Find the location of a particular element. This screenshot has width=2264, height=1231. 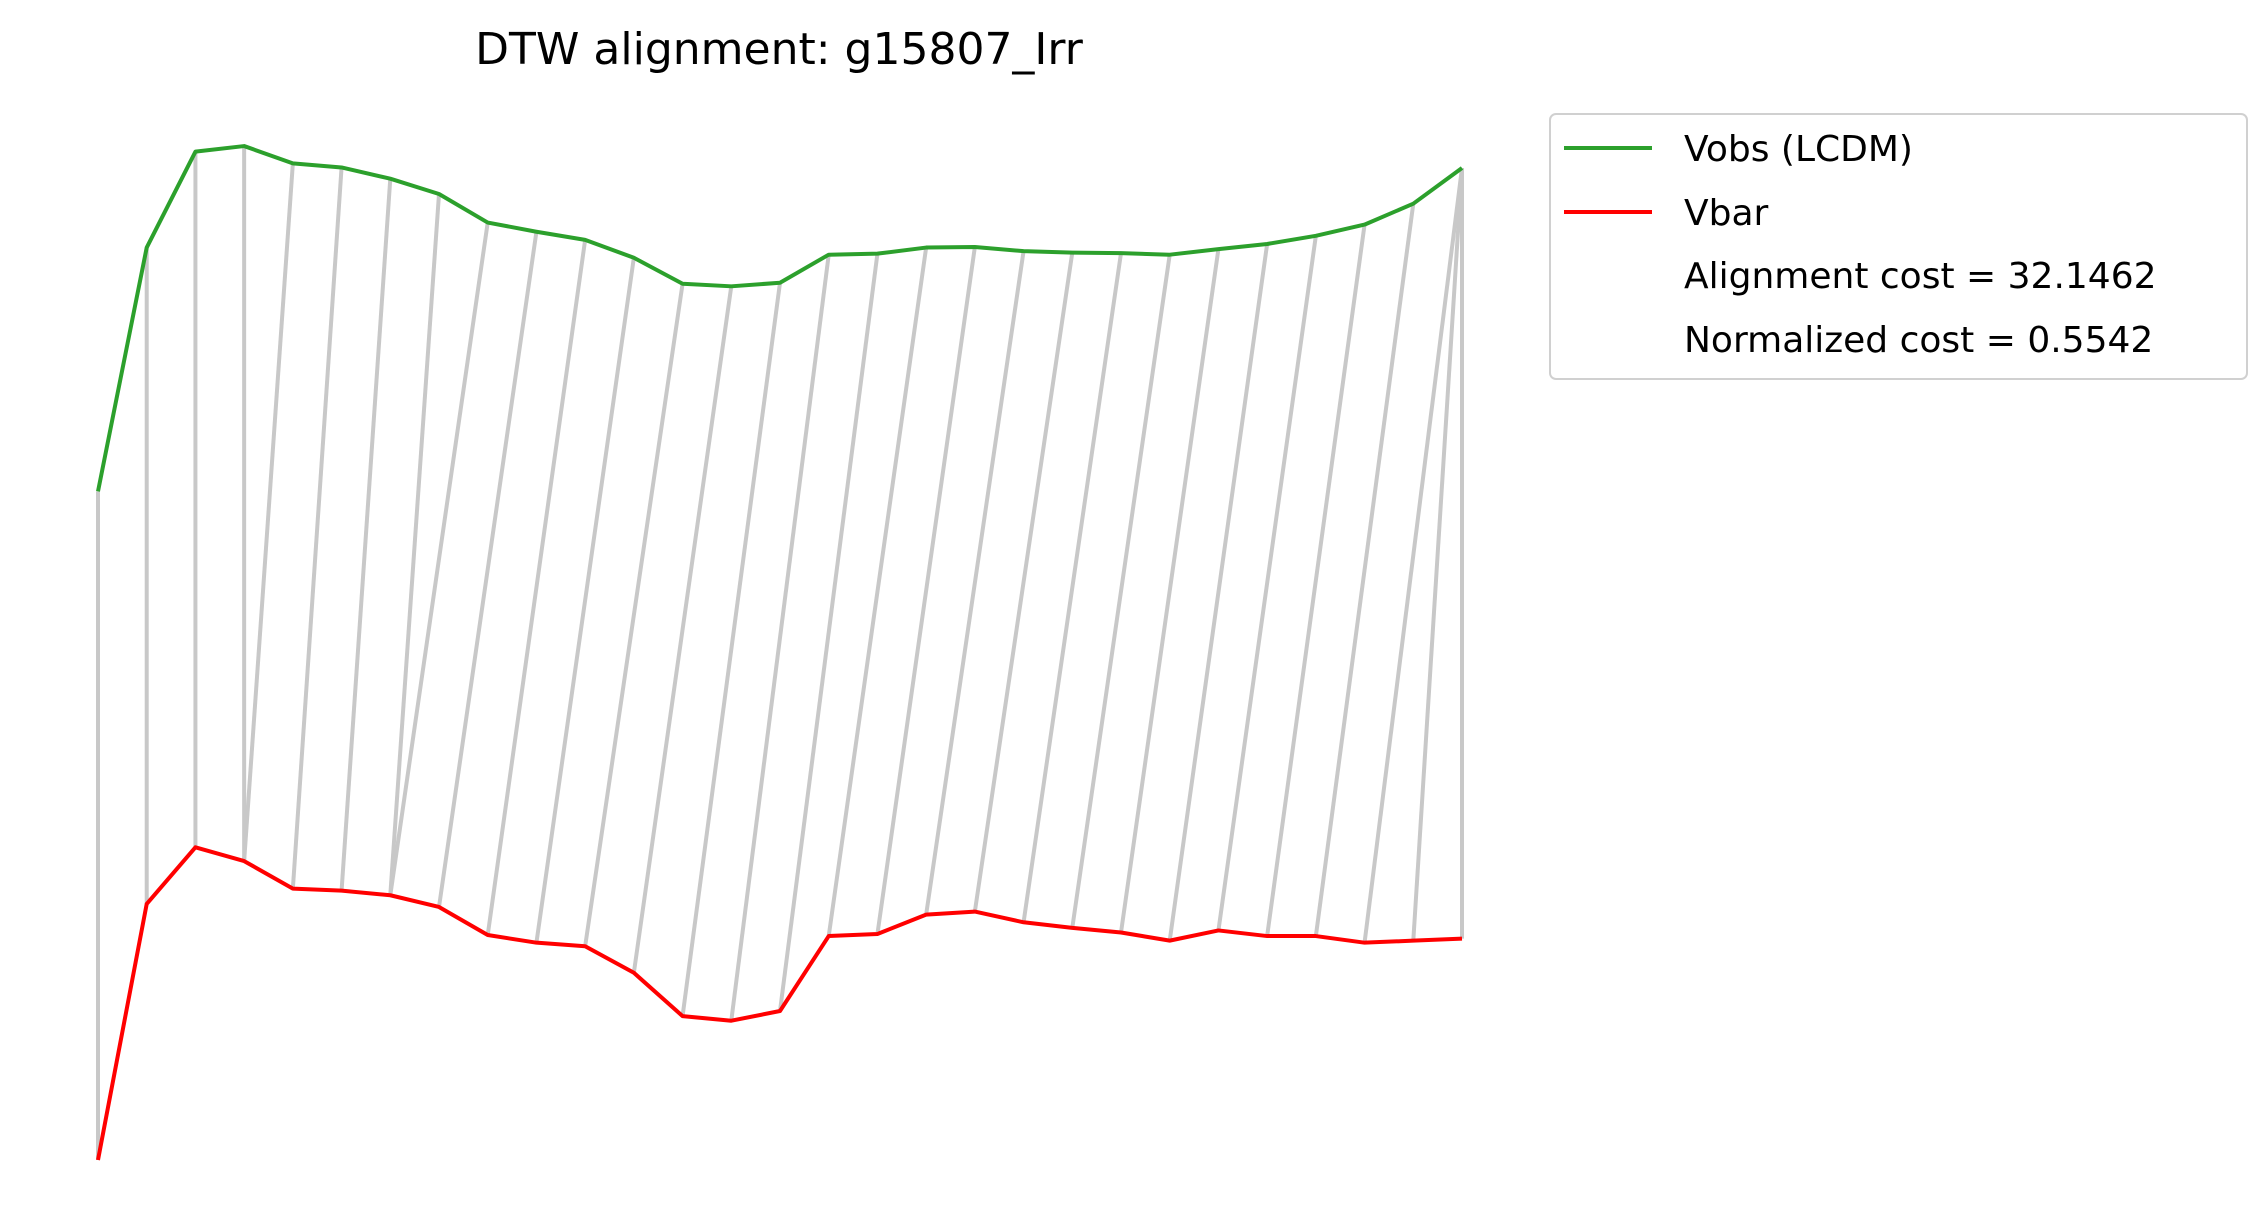

legend-alignment-cost: Alignment cost = 32.1462 is located at coordinates (1920, 276).